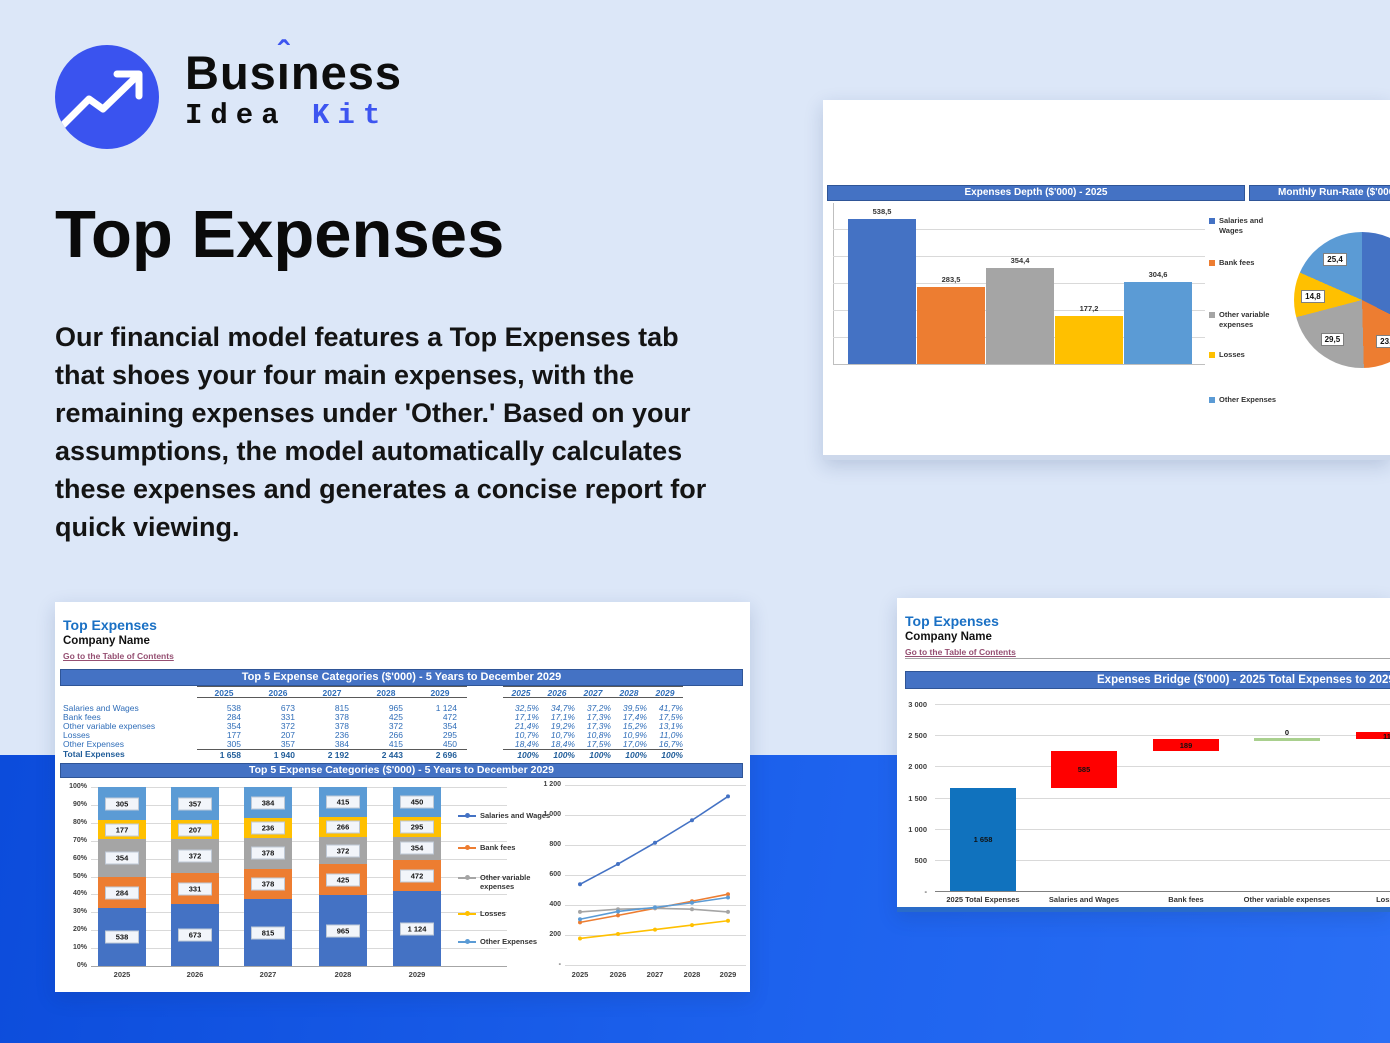 Image resolution: width=1390 pixels, height=1043 pixels. Describe the element at coordinates (449, 717) in the screenshot. I see `cell-value: 472` at that location.